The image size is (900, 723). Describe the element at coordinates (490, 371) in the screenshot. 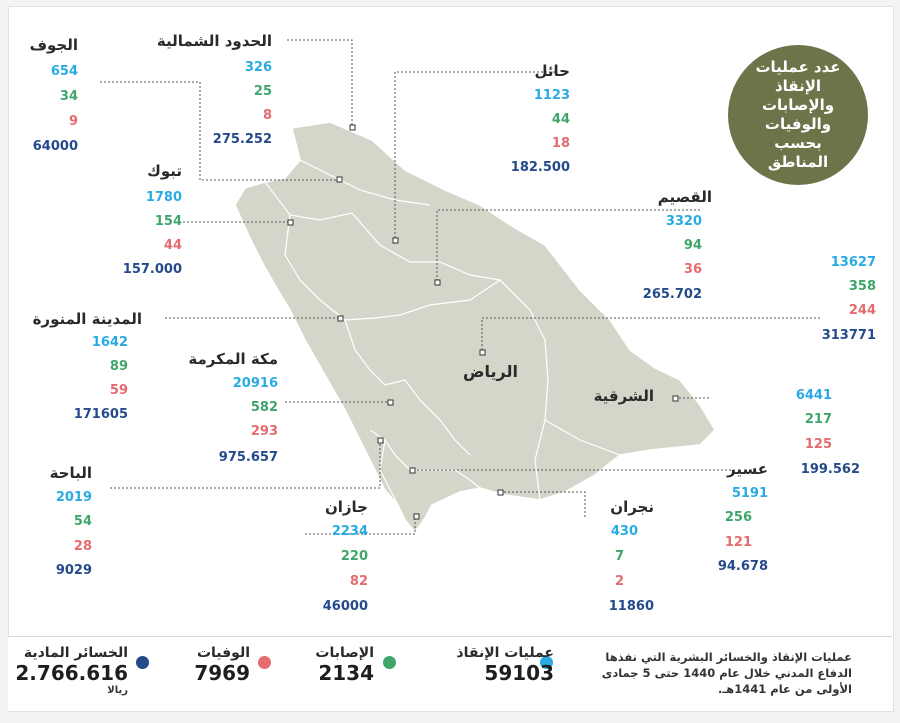

I see `region-label-riyadh: الرياض` at that location.